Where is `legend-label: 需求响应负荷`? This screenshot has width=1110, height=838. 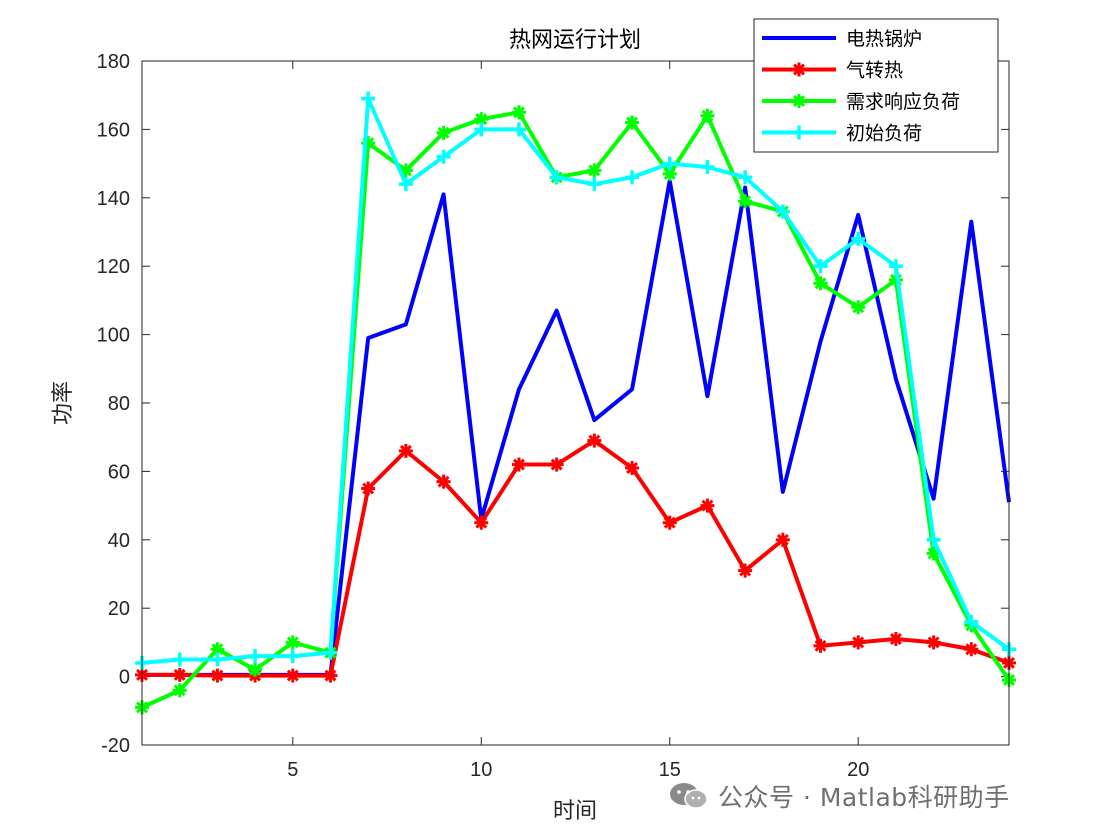 legend-label: 需求响应负荷 is located at coordinates (903, 102).